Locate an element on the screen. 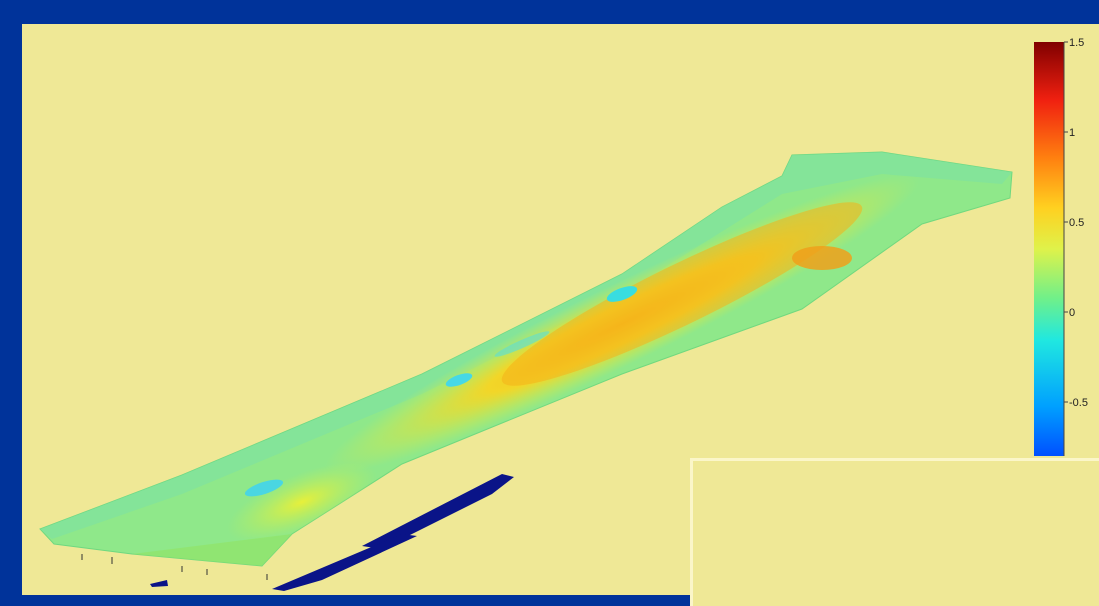 The image size is (1099, 606). edge-ticks is located at coordinates (174, 567).